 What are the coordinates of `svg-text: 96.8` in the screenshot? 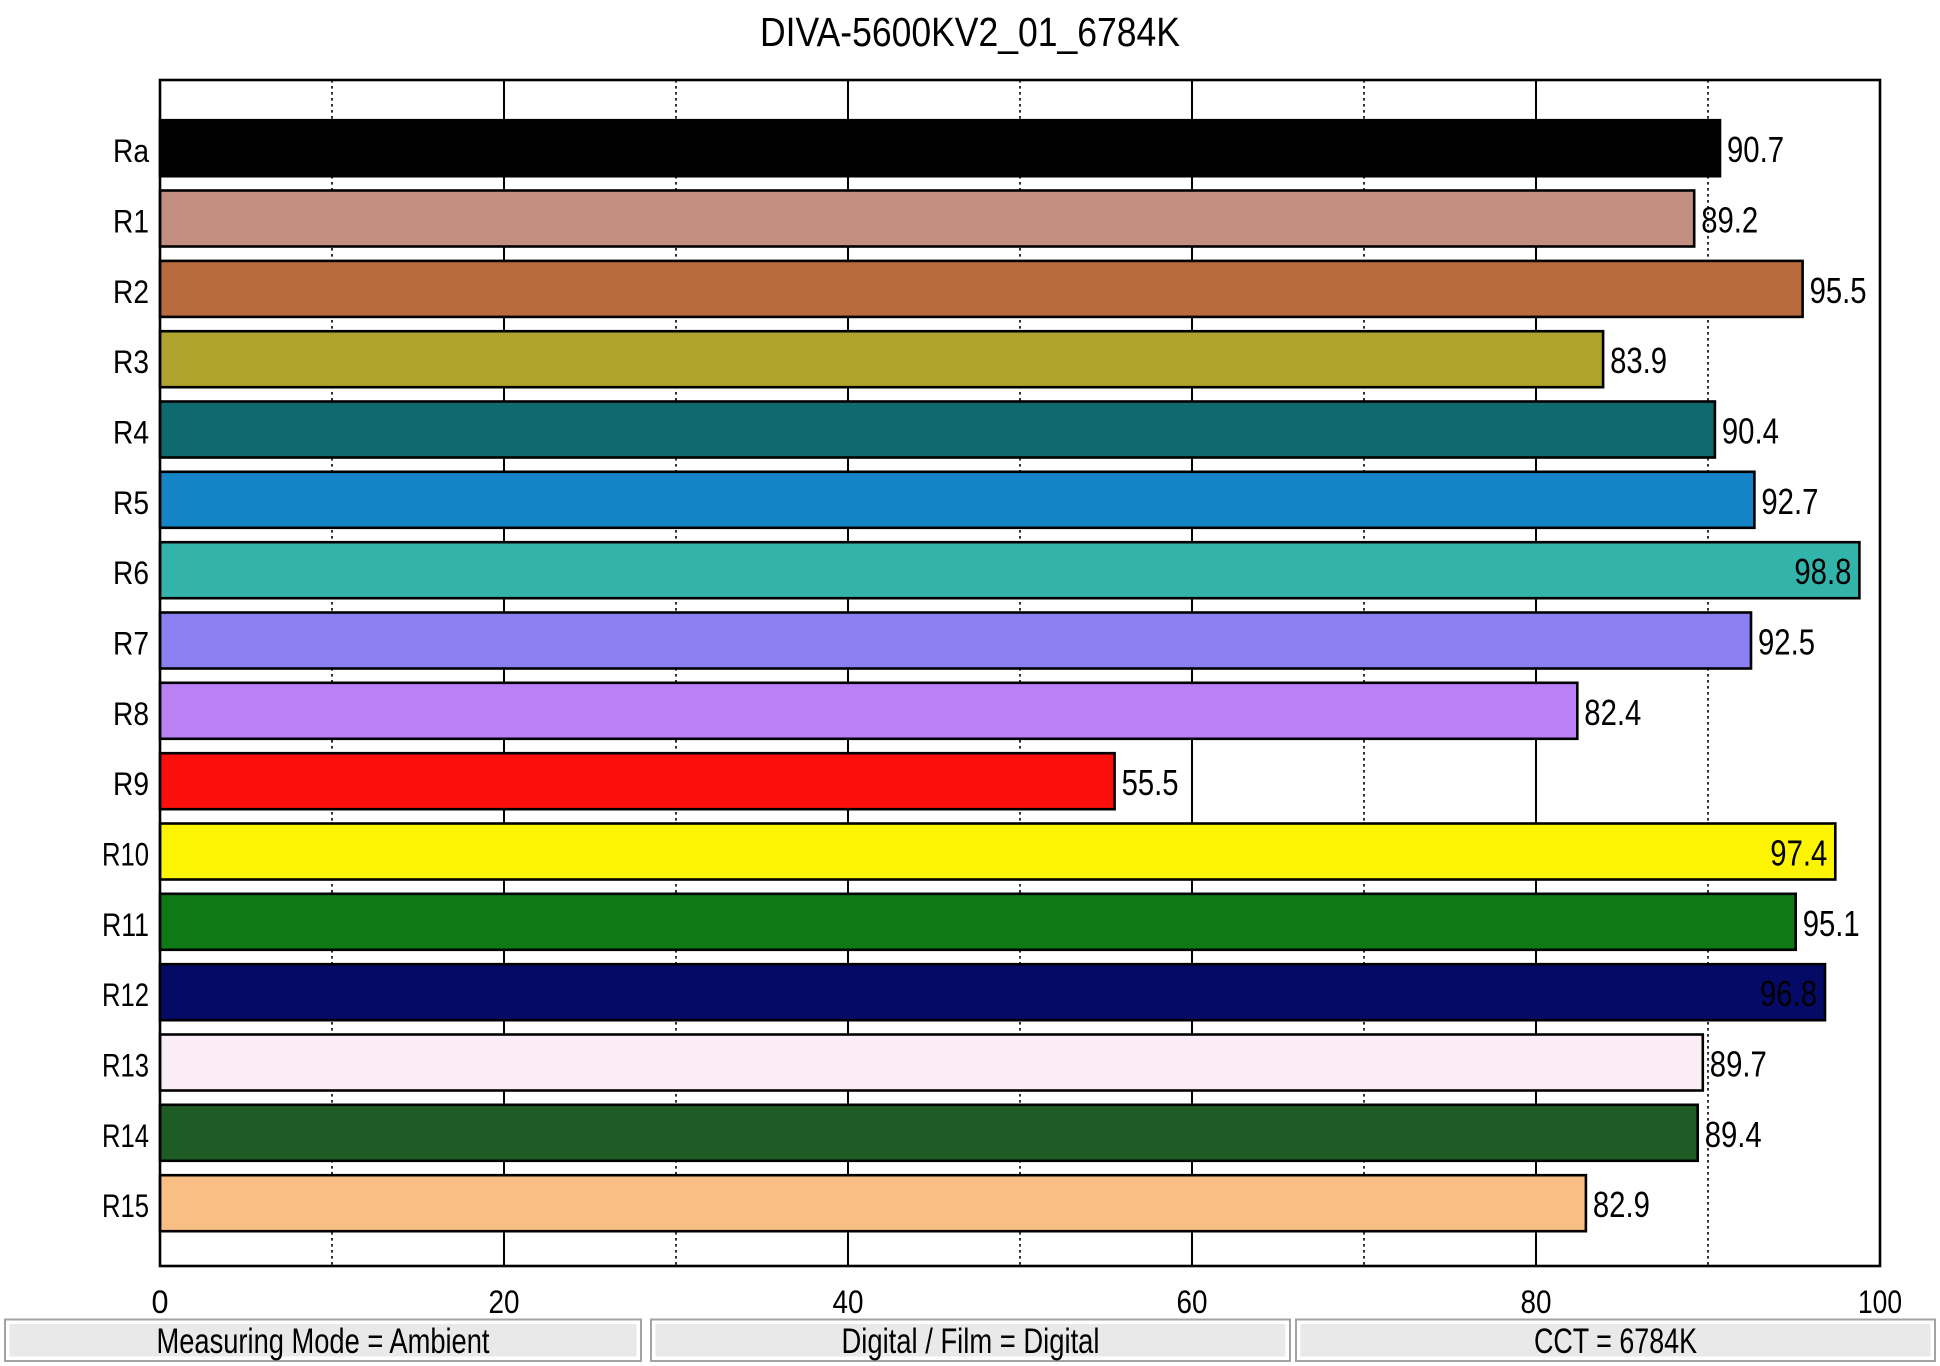 It's located at (1788, 993).